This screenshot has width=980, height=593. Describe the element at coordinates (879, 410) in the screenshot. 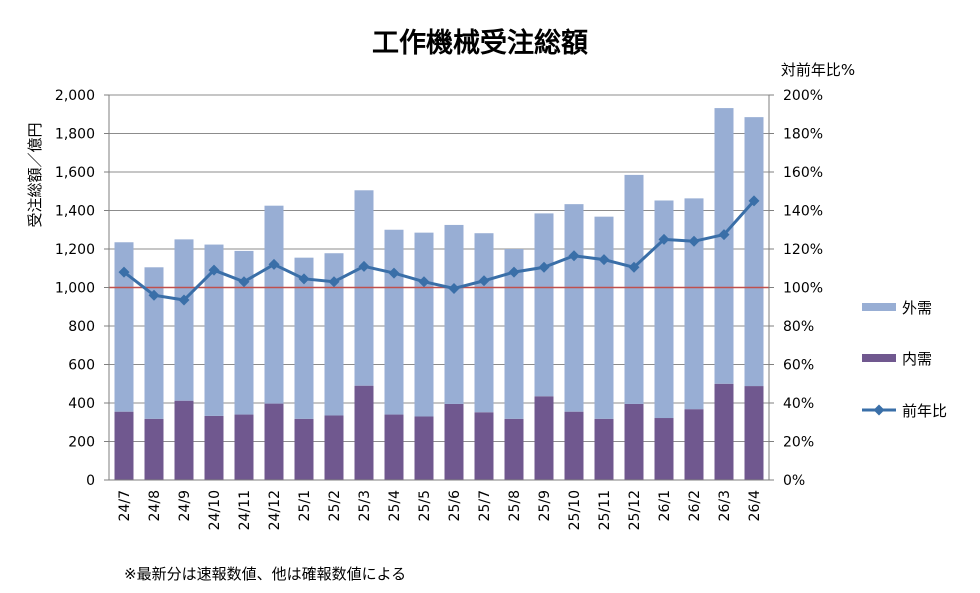

I see `legend-swatch-yoy-marker` at that location.